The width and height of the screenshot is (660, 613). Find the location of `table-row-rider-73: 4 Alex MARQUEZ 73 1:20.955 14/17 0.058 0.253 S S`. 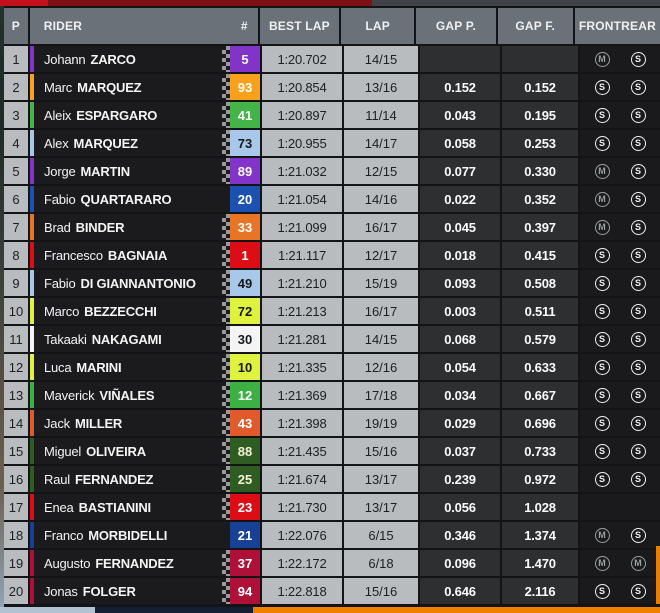

table-row-rider-73: 4 Alex MARQUEZ 73 1:20.955 14/17 0.058 0.253 S S is located at coordinates (332, 143).